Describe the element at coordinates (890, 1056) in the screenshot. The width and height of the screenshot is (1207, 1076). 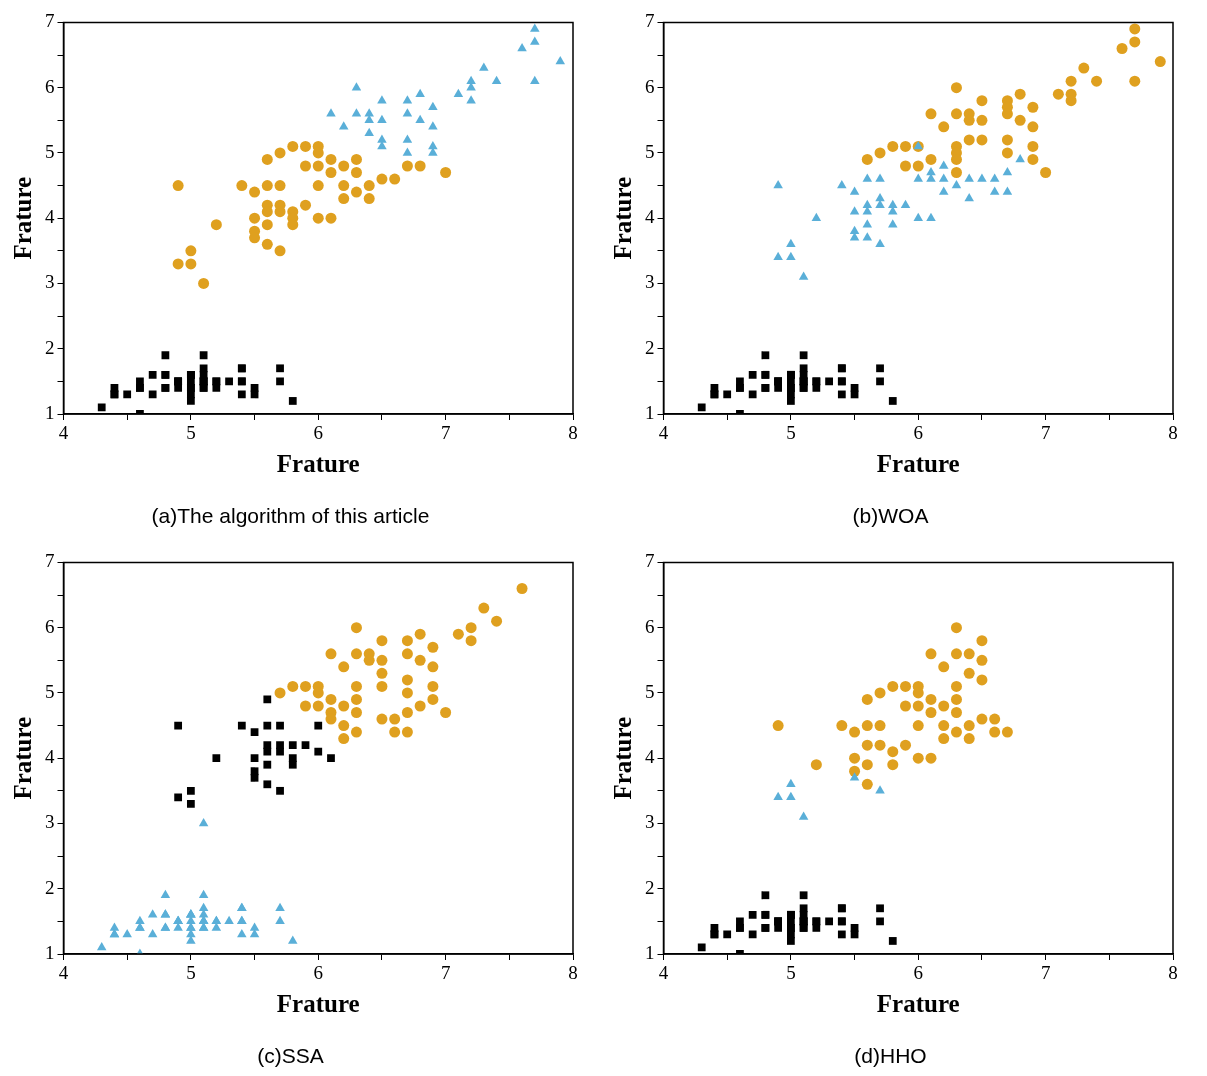
I see `text: (d)HHO` at that location.